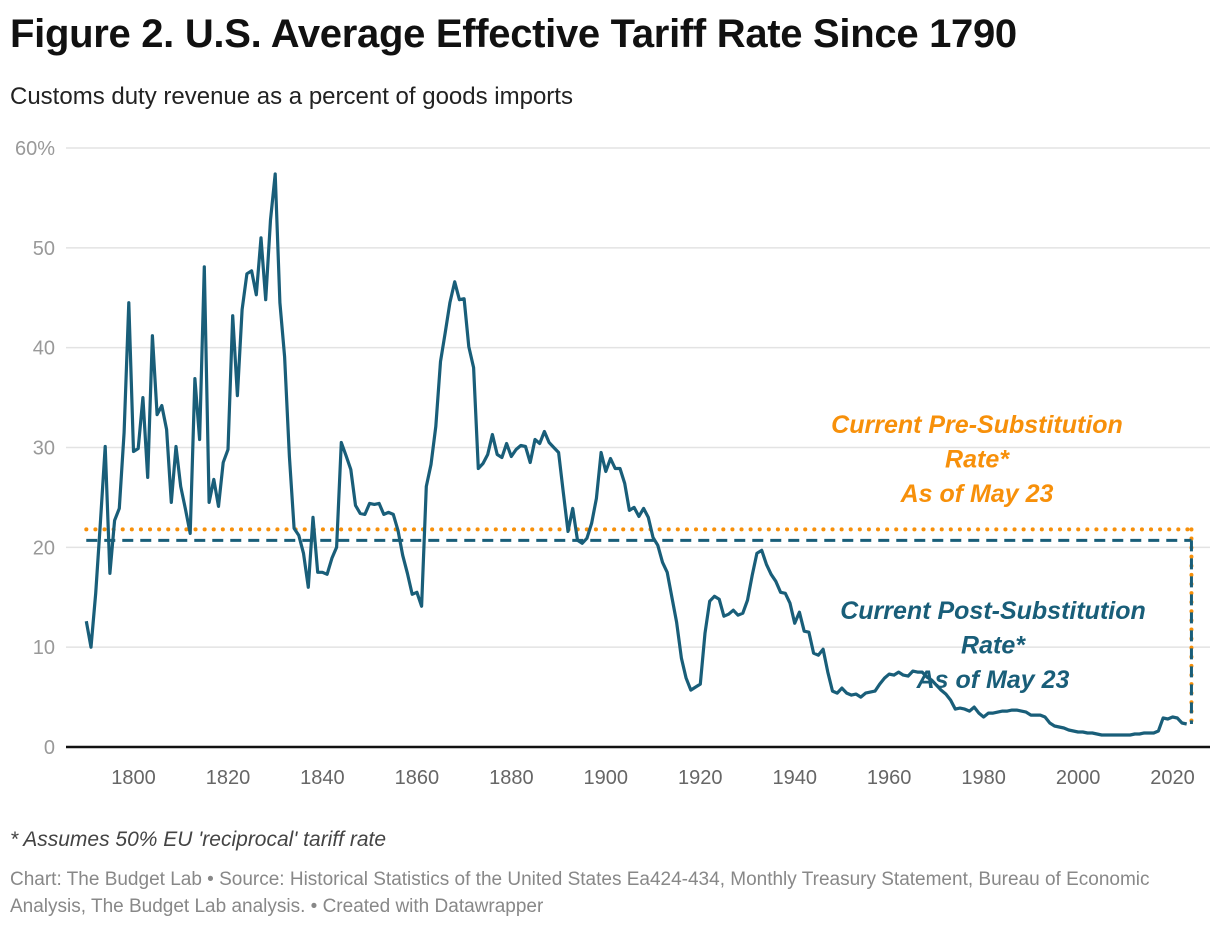 The image size is (1220, 928). I want to click on annotation-pre-line: As of May 23, so click(977, 494).